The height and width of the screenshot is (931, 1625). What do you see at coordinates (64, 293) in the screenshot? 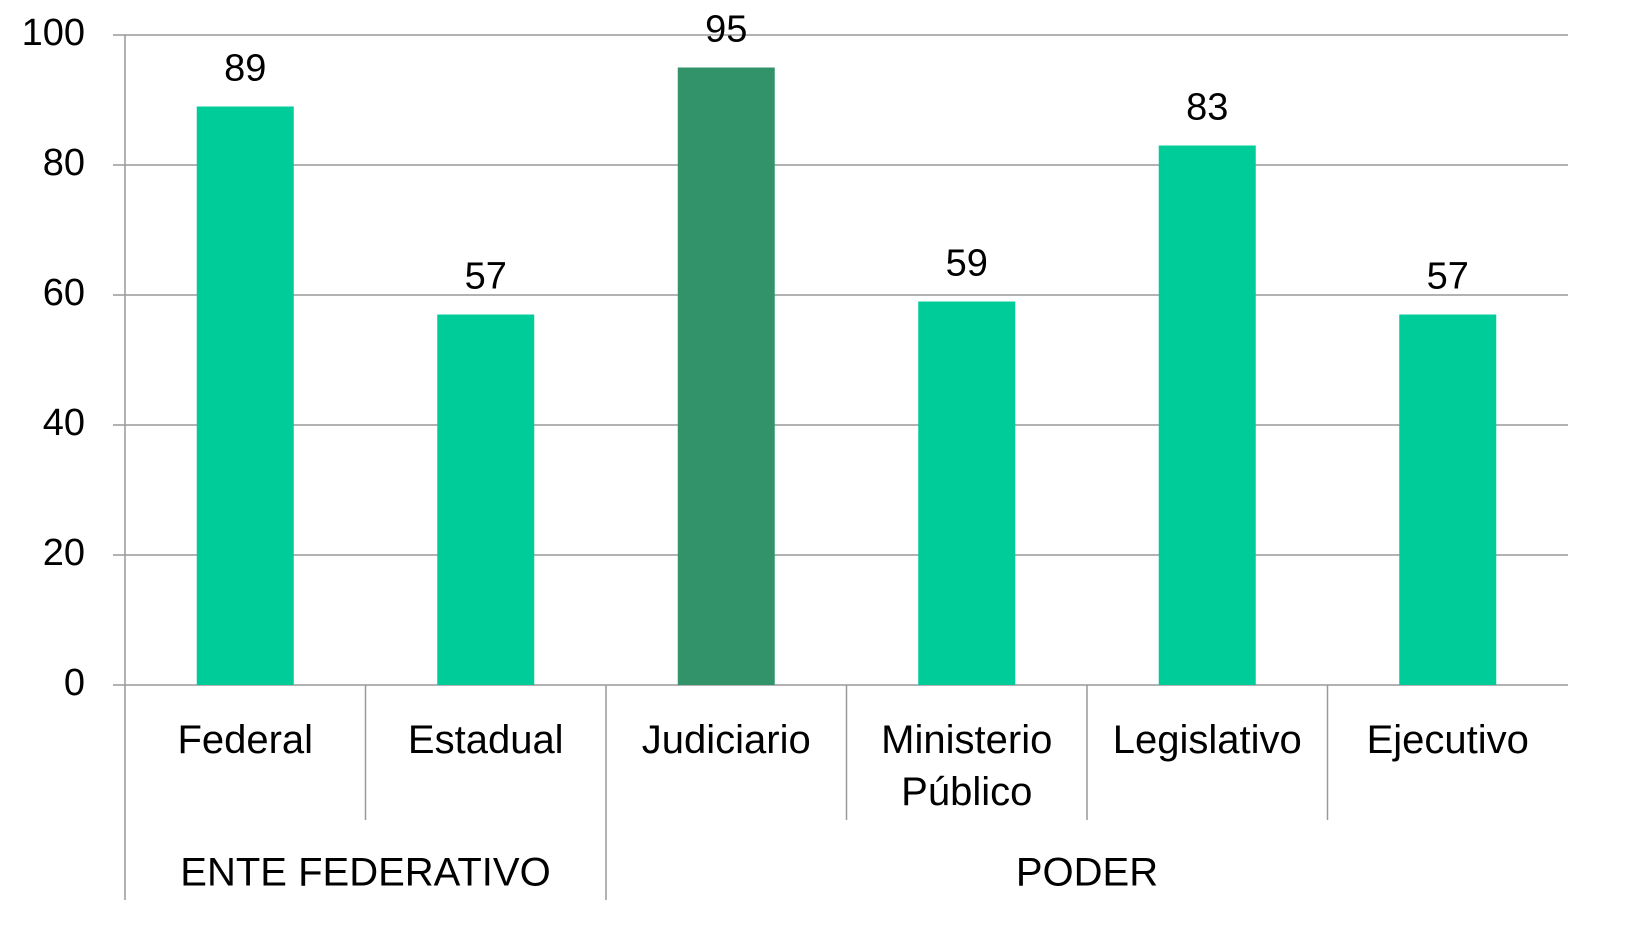
I see `y-tick-label: 60` at bounding box center [64, 293].